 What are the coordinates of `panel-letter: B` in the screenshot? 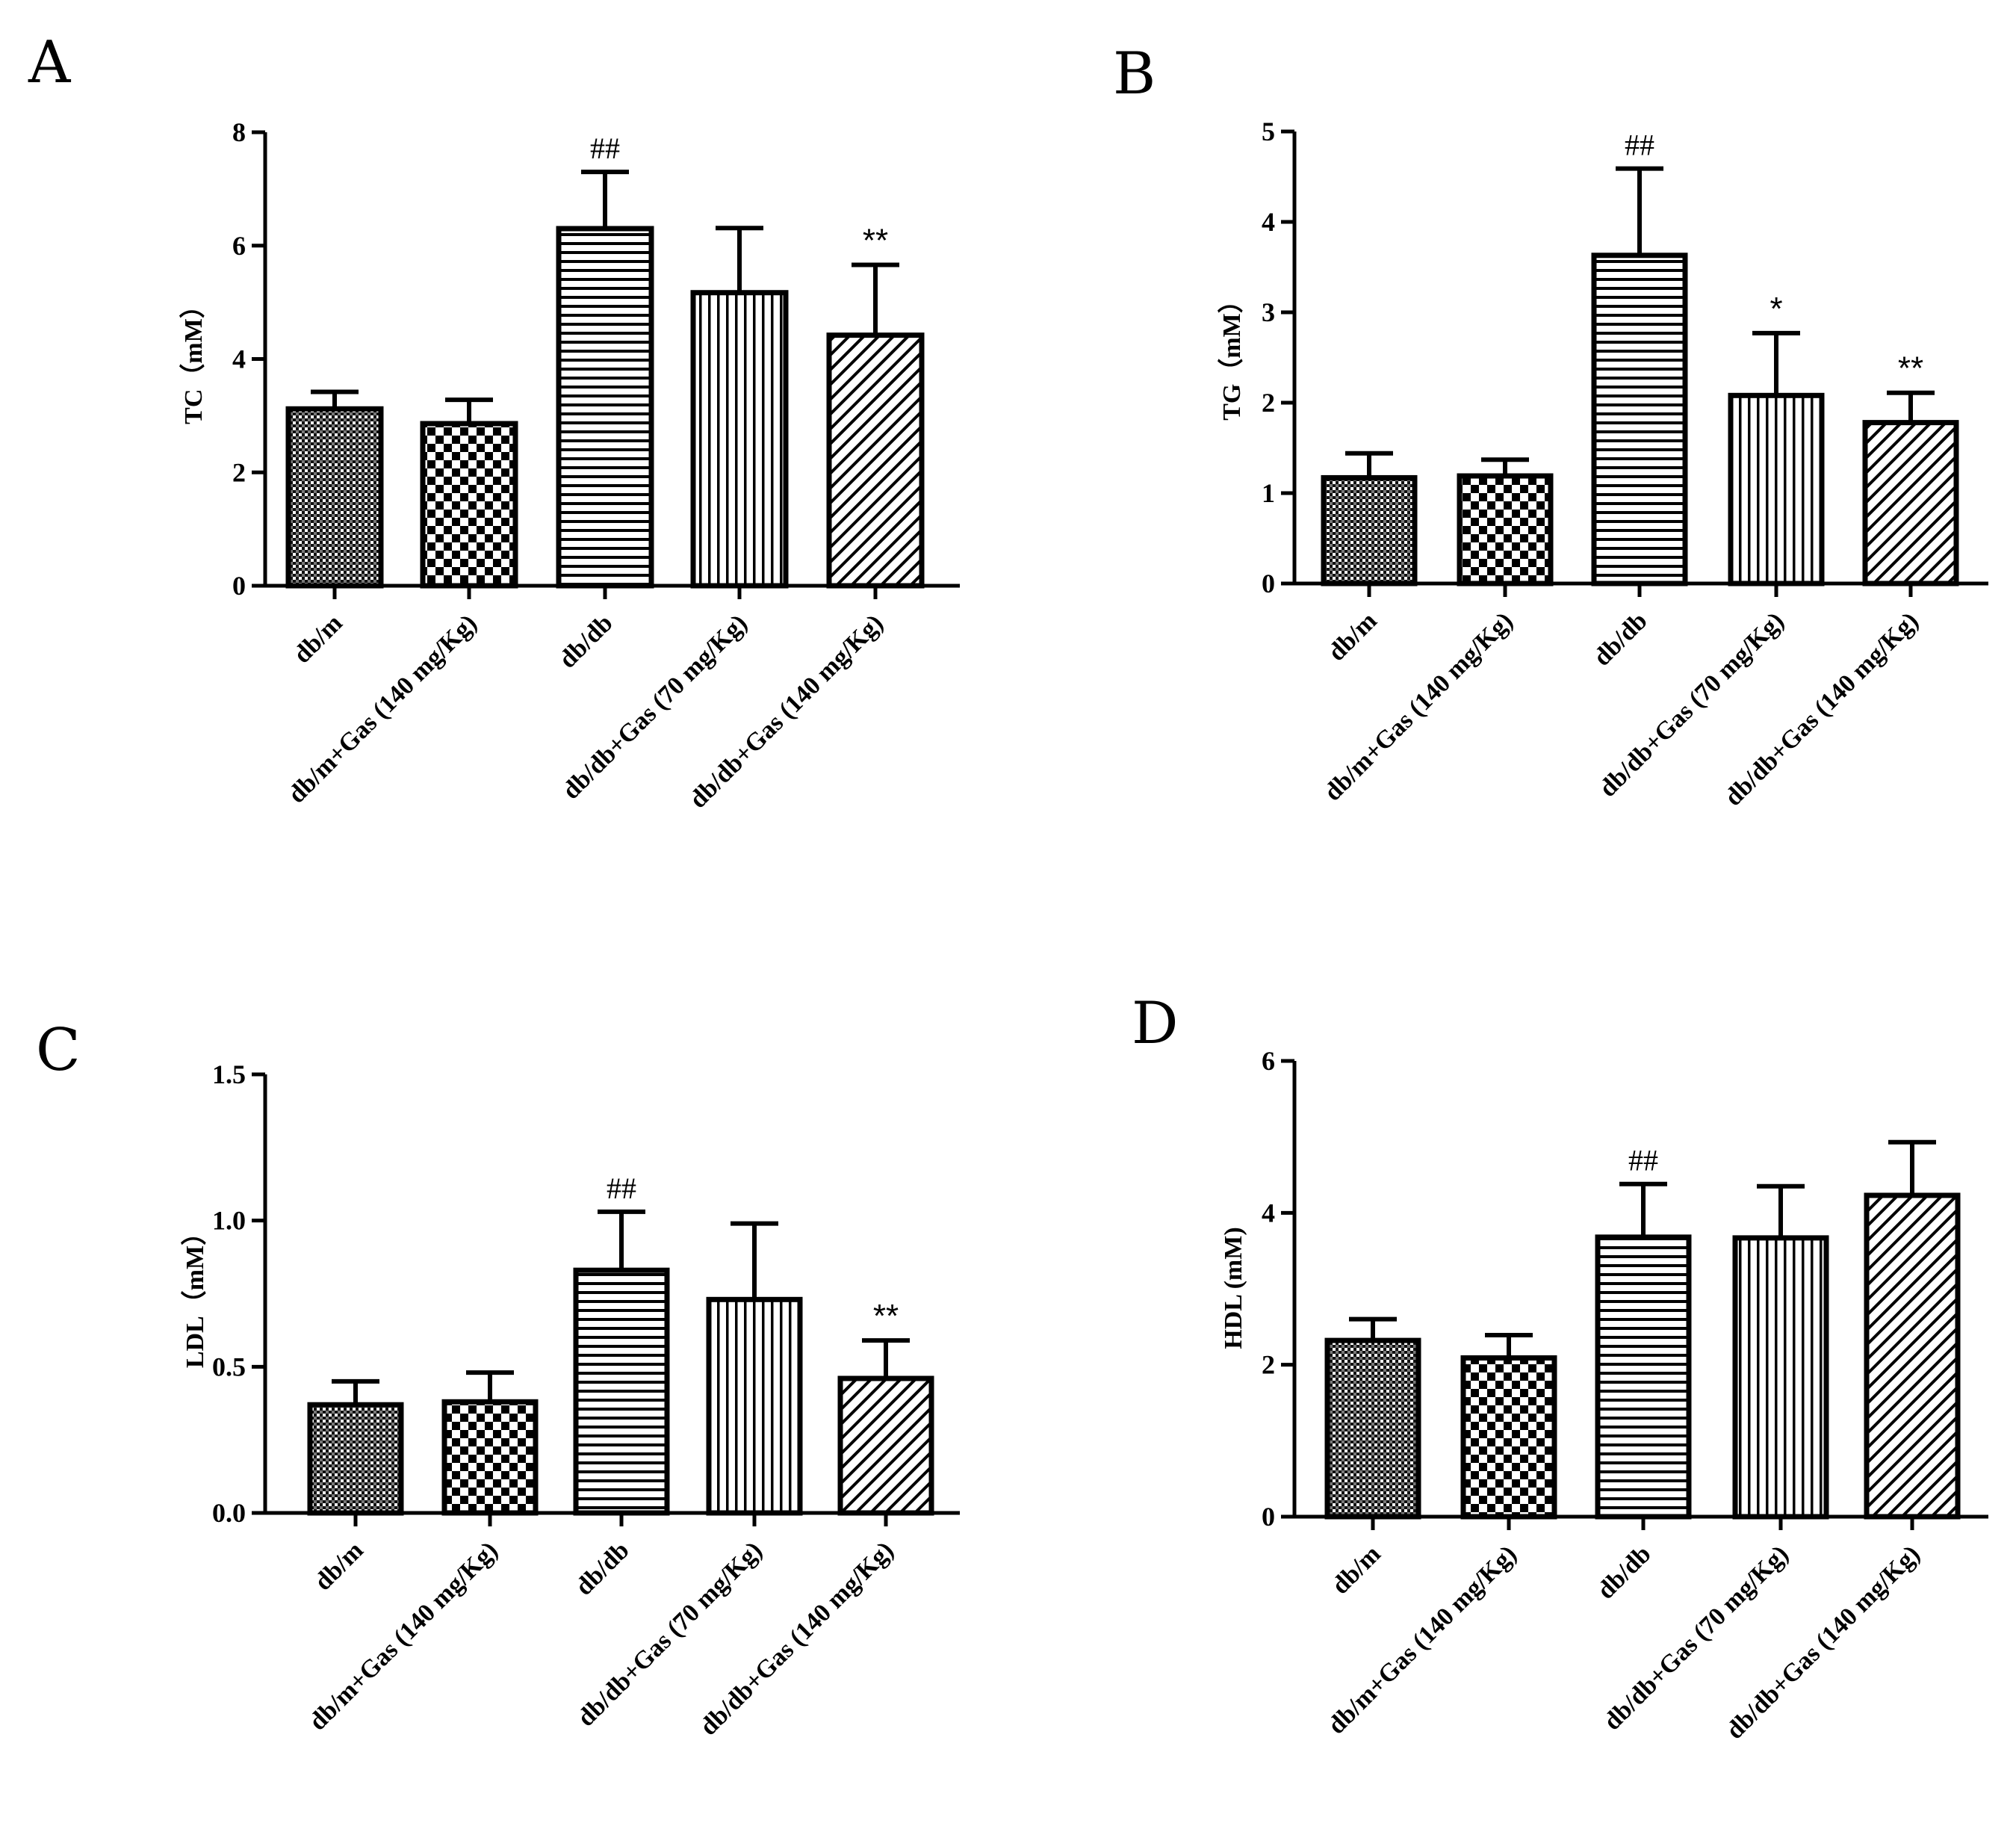 It's located at (1134, 74).